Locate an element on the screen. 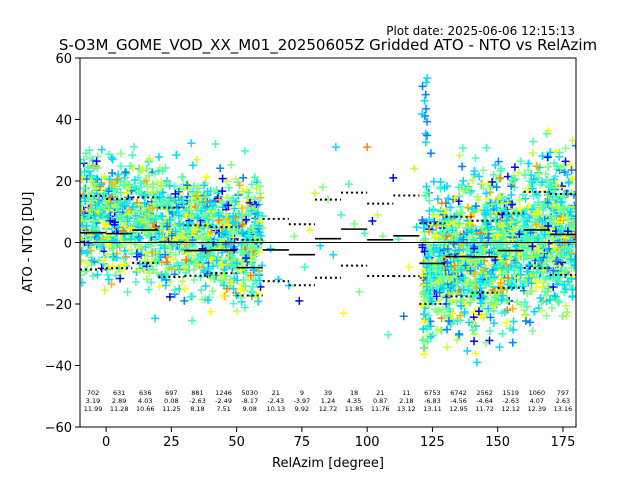  bin-stat-label: 11 is located at coordinates (406, 393).